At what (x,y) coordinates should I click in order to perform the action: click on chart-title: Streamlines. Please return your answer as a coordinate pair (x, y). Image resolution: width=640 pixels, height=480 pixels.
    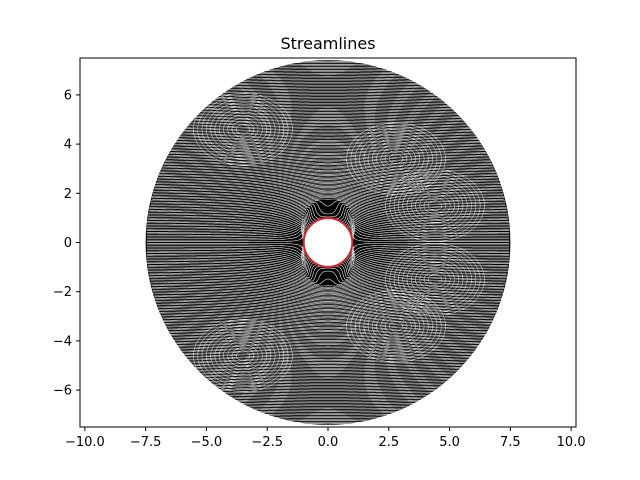
    Looking at the image, I should click on (327, 43).